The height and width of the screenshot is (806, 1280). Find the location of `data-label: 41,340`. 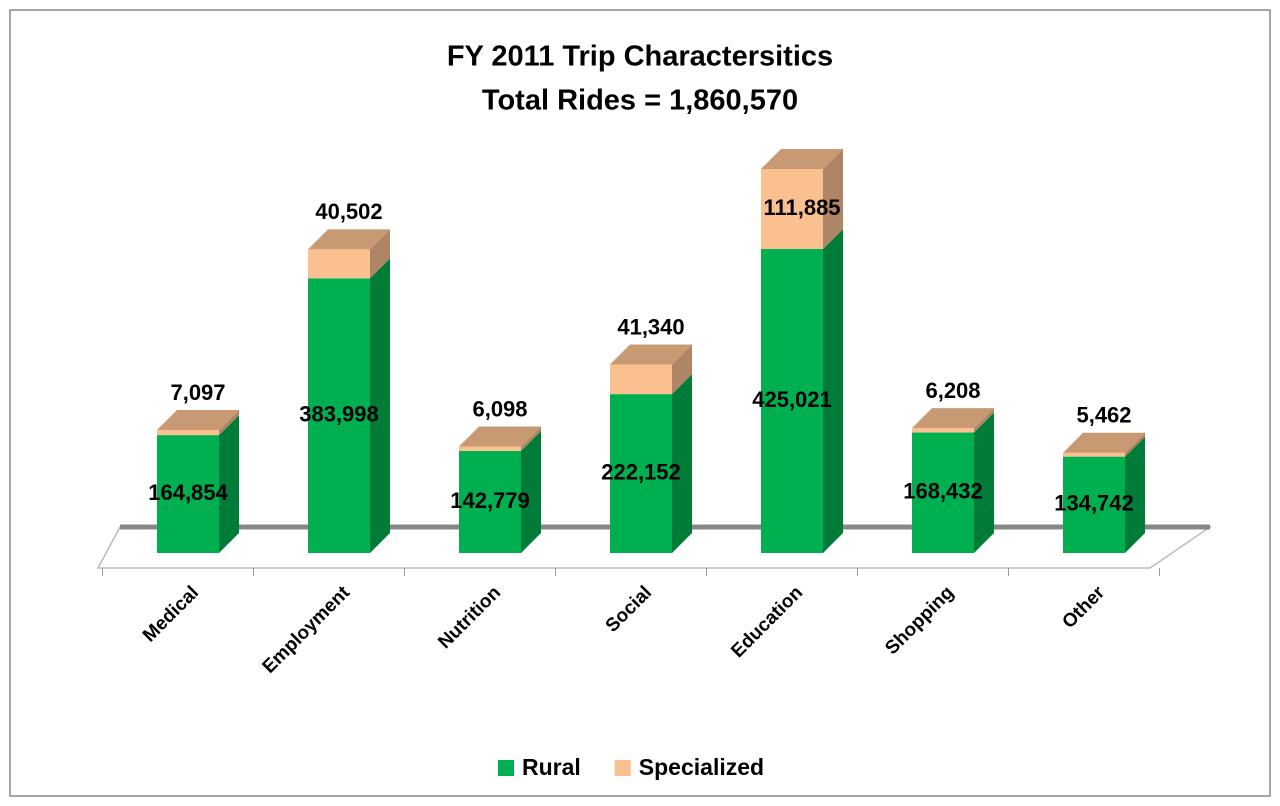

data-label: 41,340 is located at coordinates (650, 326).